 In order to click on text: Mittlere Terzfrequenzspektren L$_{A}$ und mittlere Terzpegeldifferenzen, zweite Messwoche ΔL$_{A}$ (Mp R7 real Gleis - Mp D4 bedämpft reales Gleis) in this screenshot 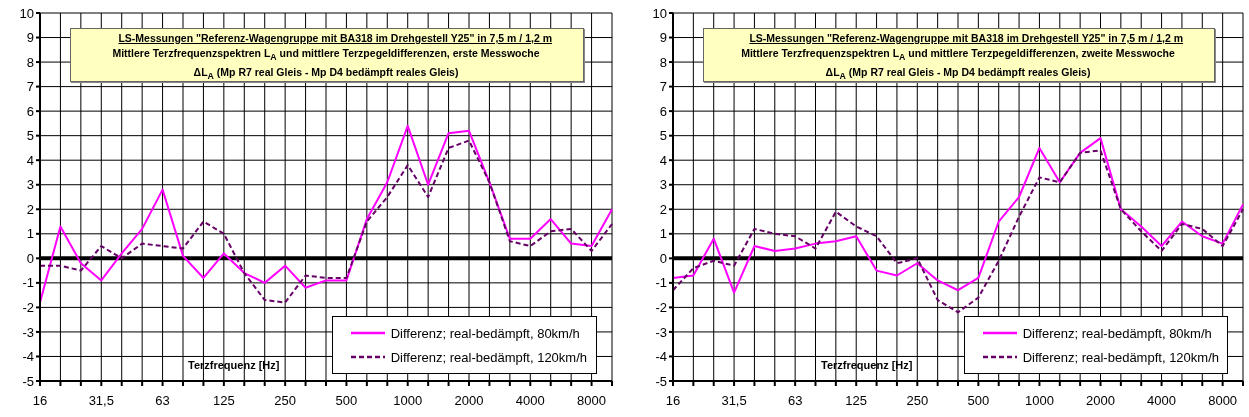, I will do `click(958, 64)`.